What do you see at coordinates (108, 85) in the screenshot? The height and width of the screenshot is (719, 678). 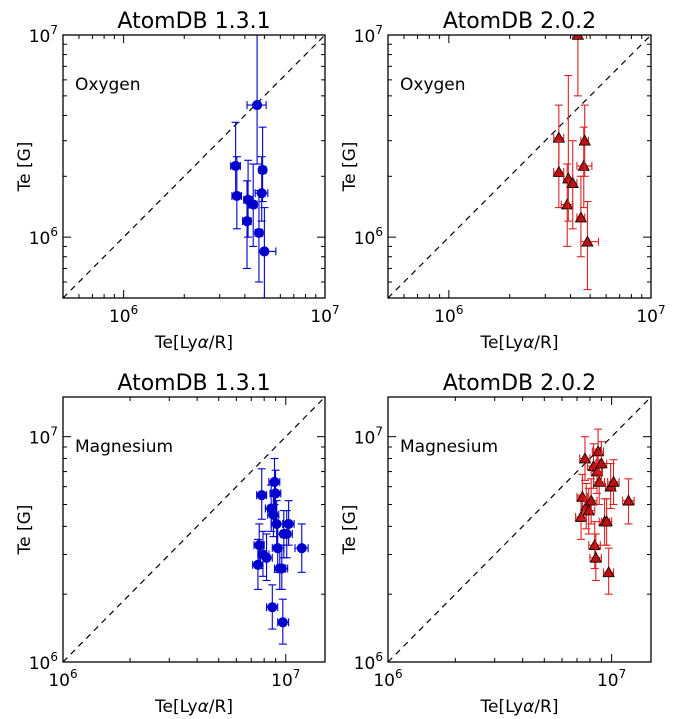 I see `element-label: Oxygen` at bounding box center [108, 85].